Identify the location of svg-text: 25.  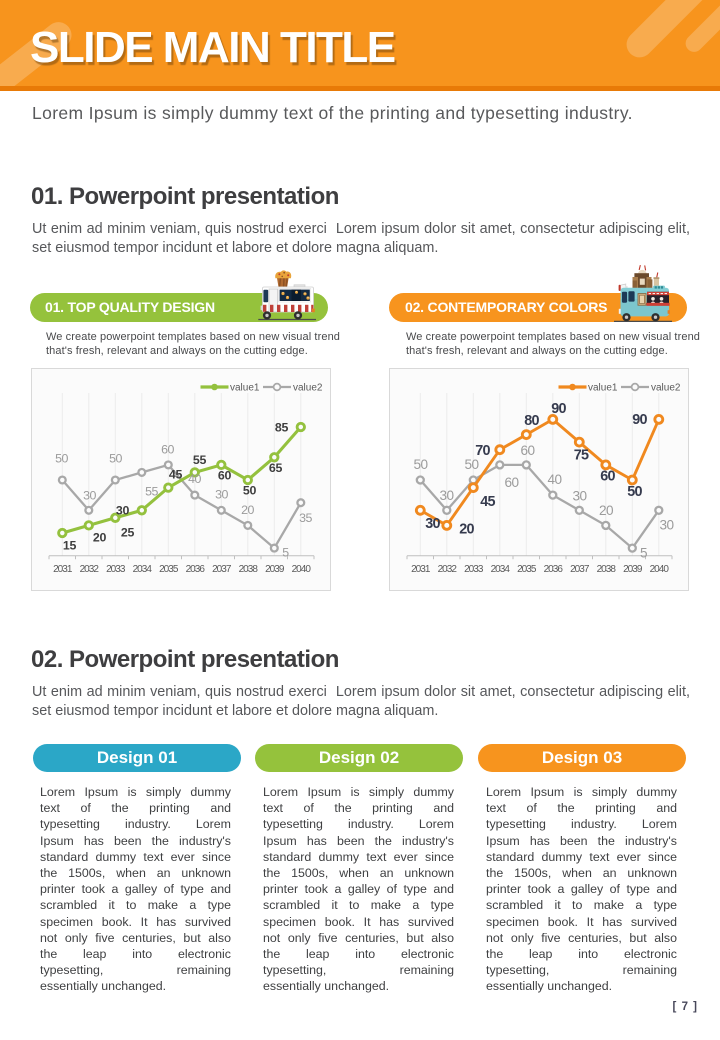
(128, 533).